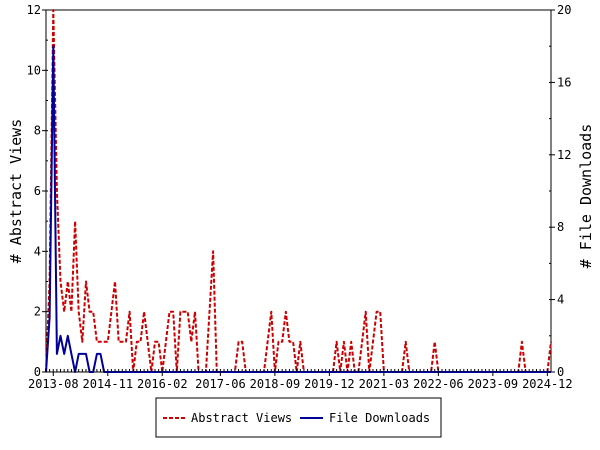 This screenshot has width=600, height=450. Describe the element at coordinates (162, 384) in the screenshot. I see `x-tick-label: 2016-02` at that location.